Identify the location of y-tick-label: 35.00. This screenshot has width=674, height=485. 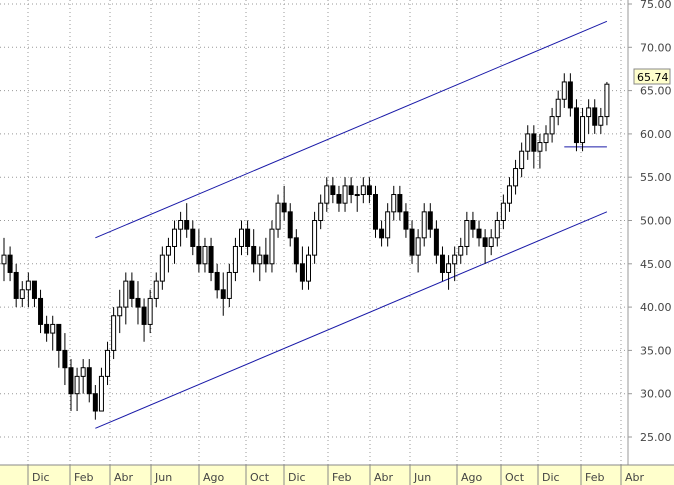
(656, 350).